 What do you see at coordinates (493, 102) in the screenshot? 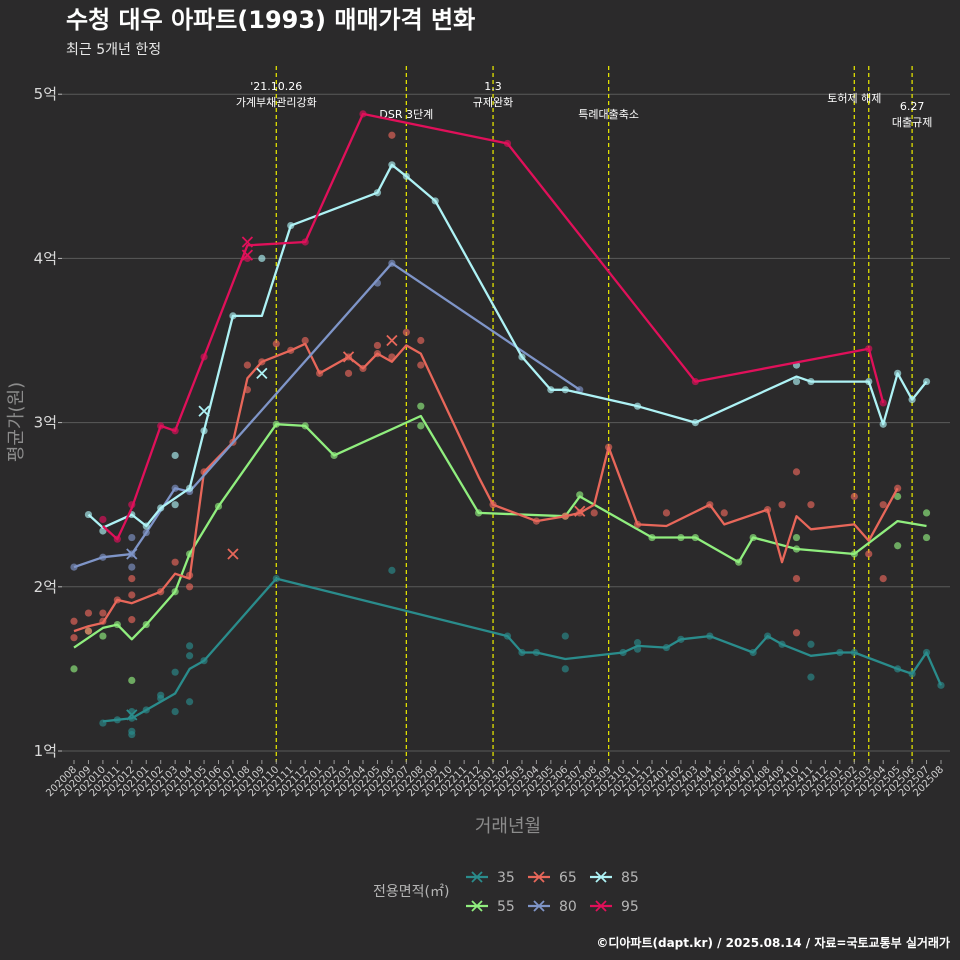
I see `event-label-2-1: 규제완화` at bounding box center [493, 102].